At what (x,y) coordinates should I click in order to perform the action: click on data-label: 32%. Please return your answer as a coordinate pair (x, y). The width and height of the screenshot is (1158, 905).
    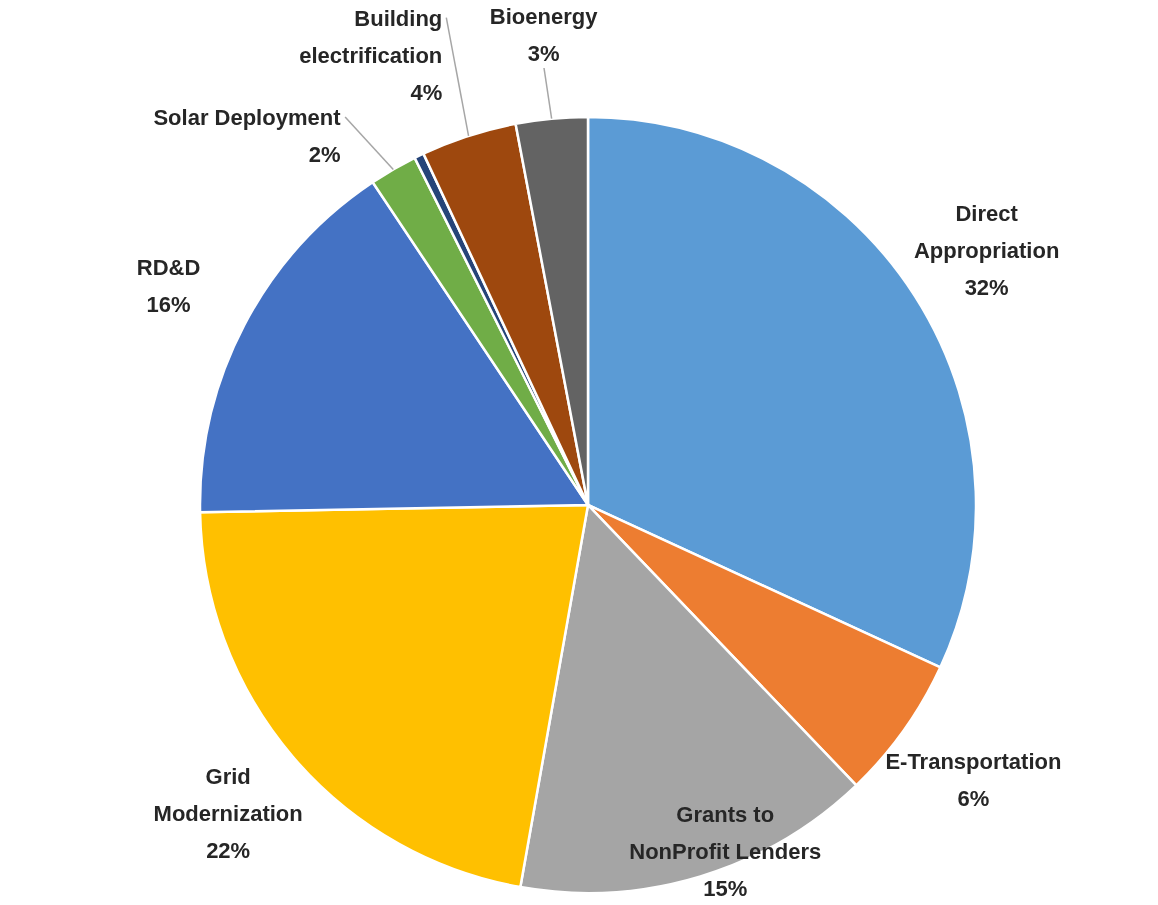
    Looking at the image, I should click on (986, 287).